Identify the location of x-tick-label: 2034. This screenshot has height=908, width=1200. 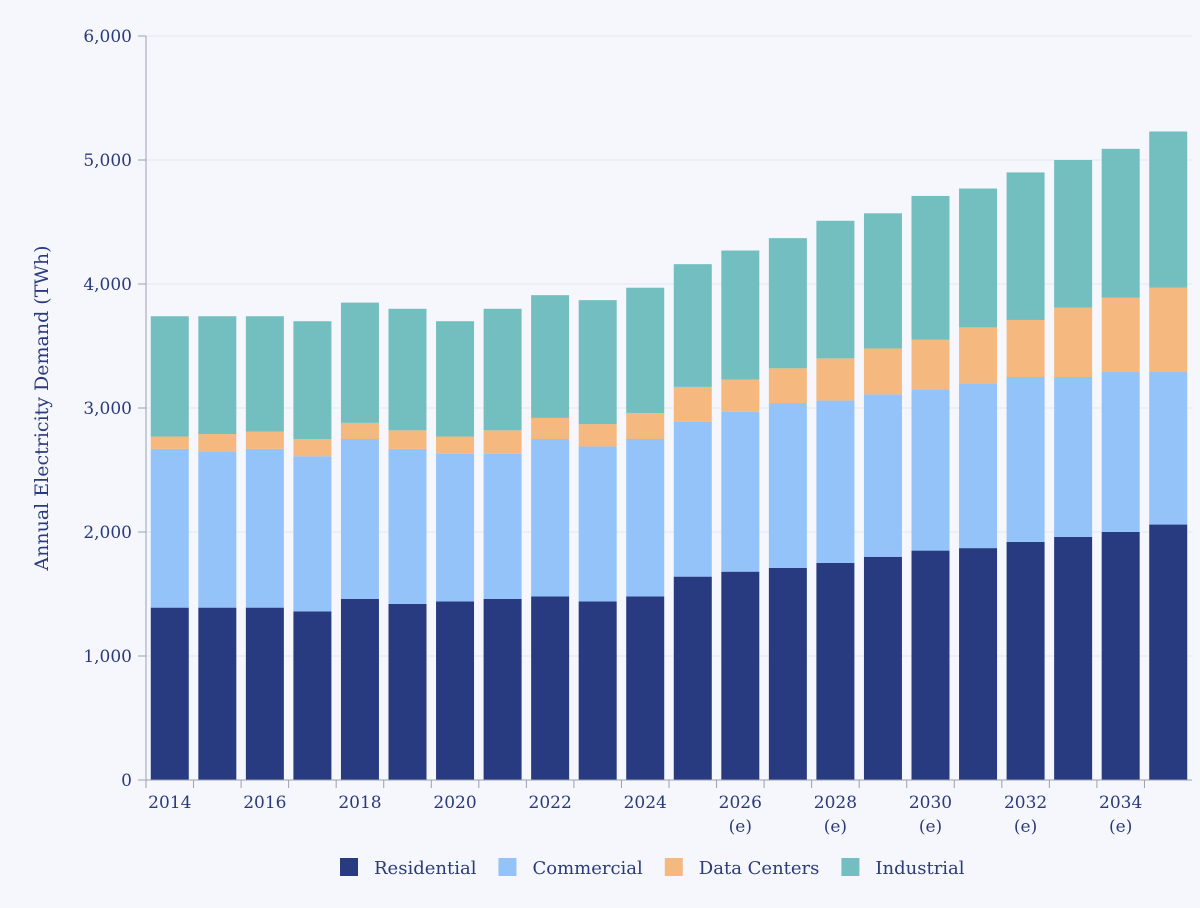
(1120, 803).